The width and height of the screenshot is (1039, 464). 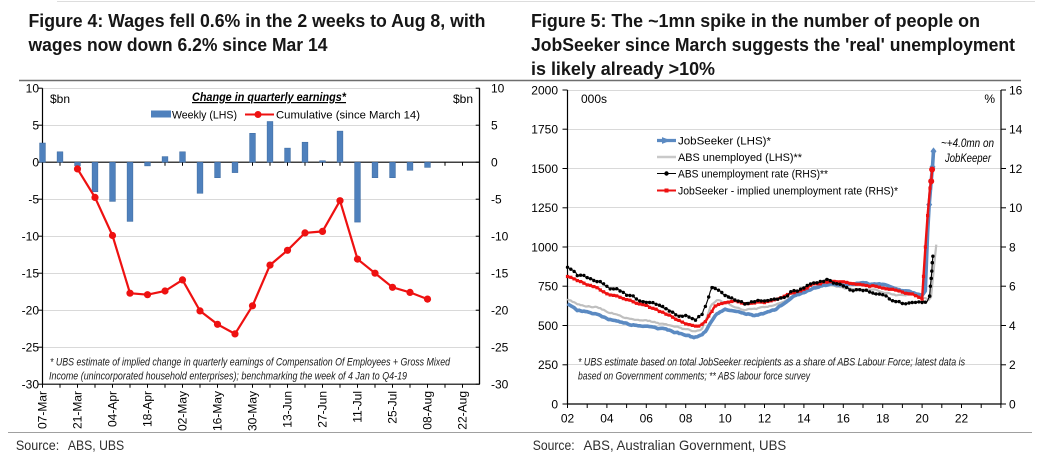 I want to click on svg-text: 250, so click(x=548, y=365).